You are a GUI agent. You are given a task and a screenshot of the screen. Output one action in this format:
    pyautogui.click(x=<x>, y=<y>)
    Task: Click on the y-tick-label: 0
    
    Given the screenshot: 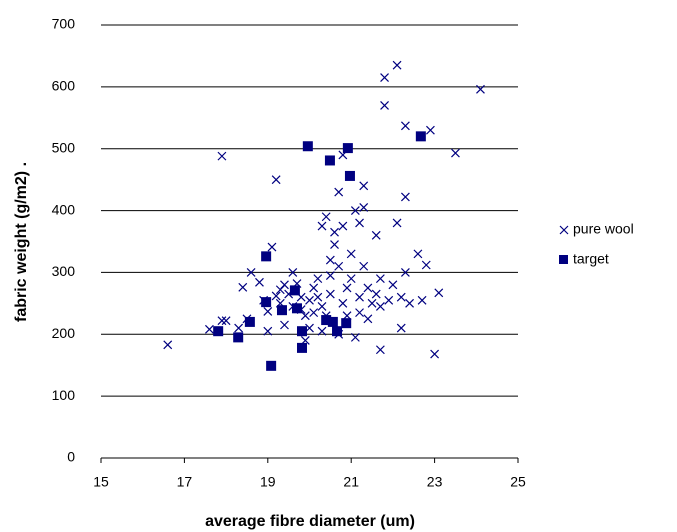 What is the action you would take?
    pyautogui.click(x=71, y=457)
    